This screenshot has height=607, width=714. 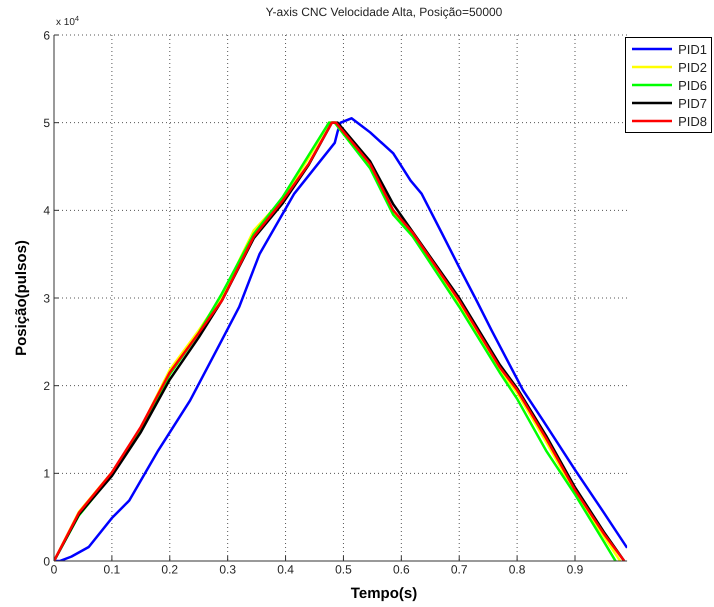 What do you see at coordinates (384, 12) in the screenshot?
I see `chart-title: Y-axis CNC Velocidade Alta, Posição=50000` at bounding box center [384, 12].